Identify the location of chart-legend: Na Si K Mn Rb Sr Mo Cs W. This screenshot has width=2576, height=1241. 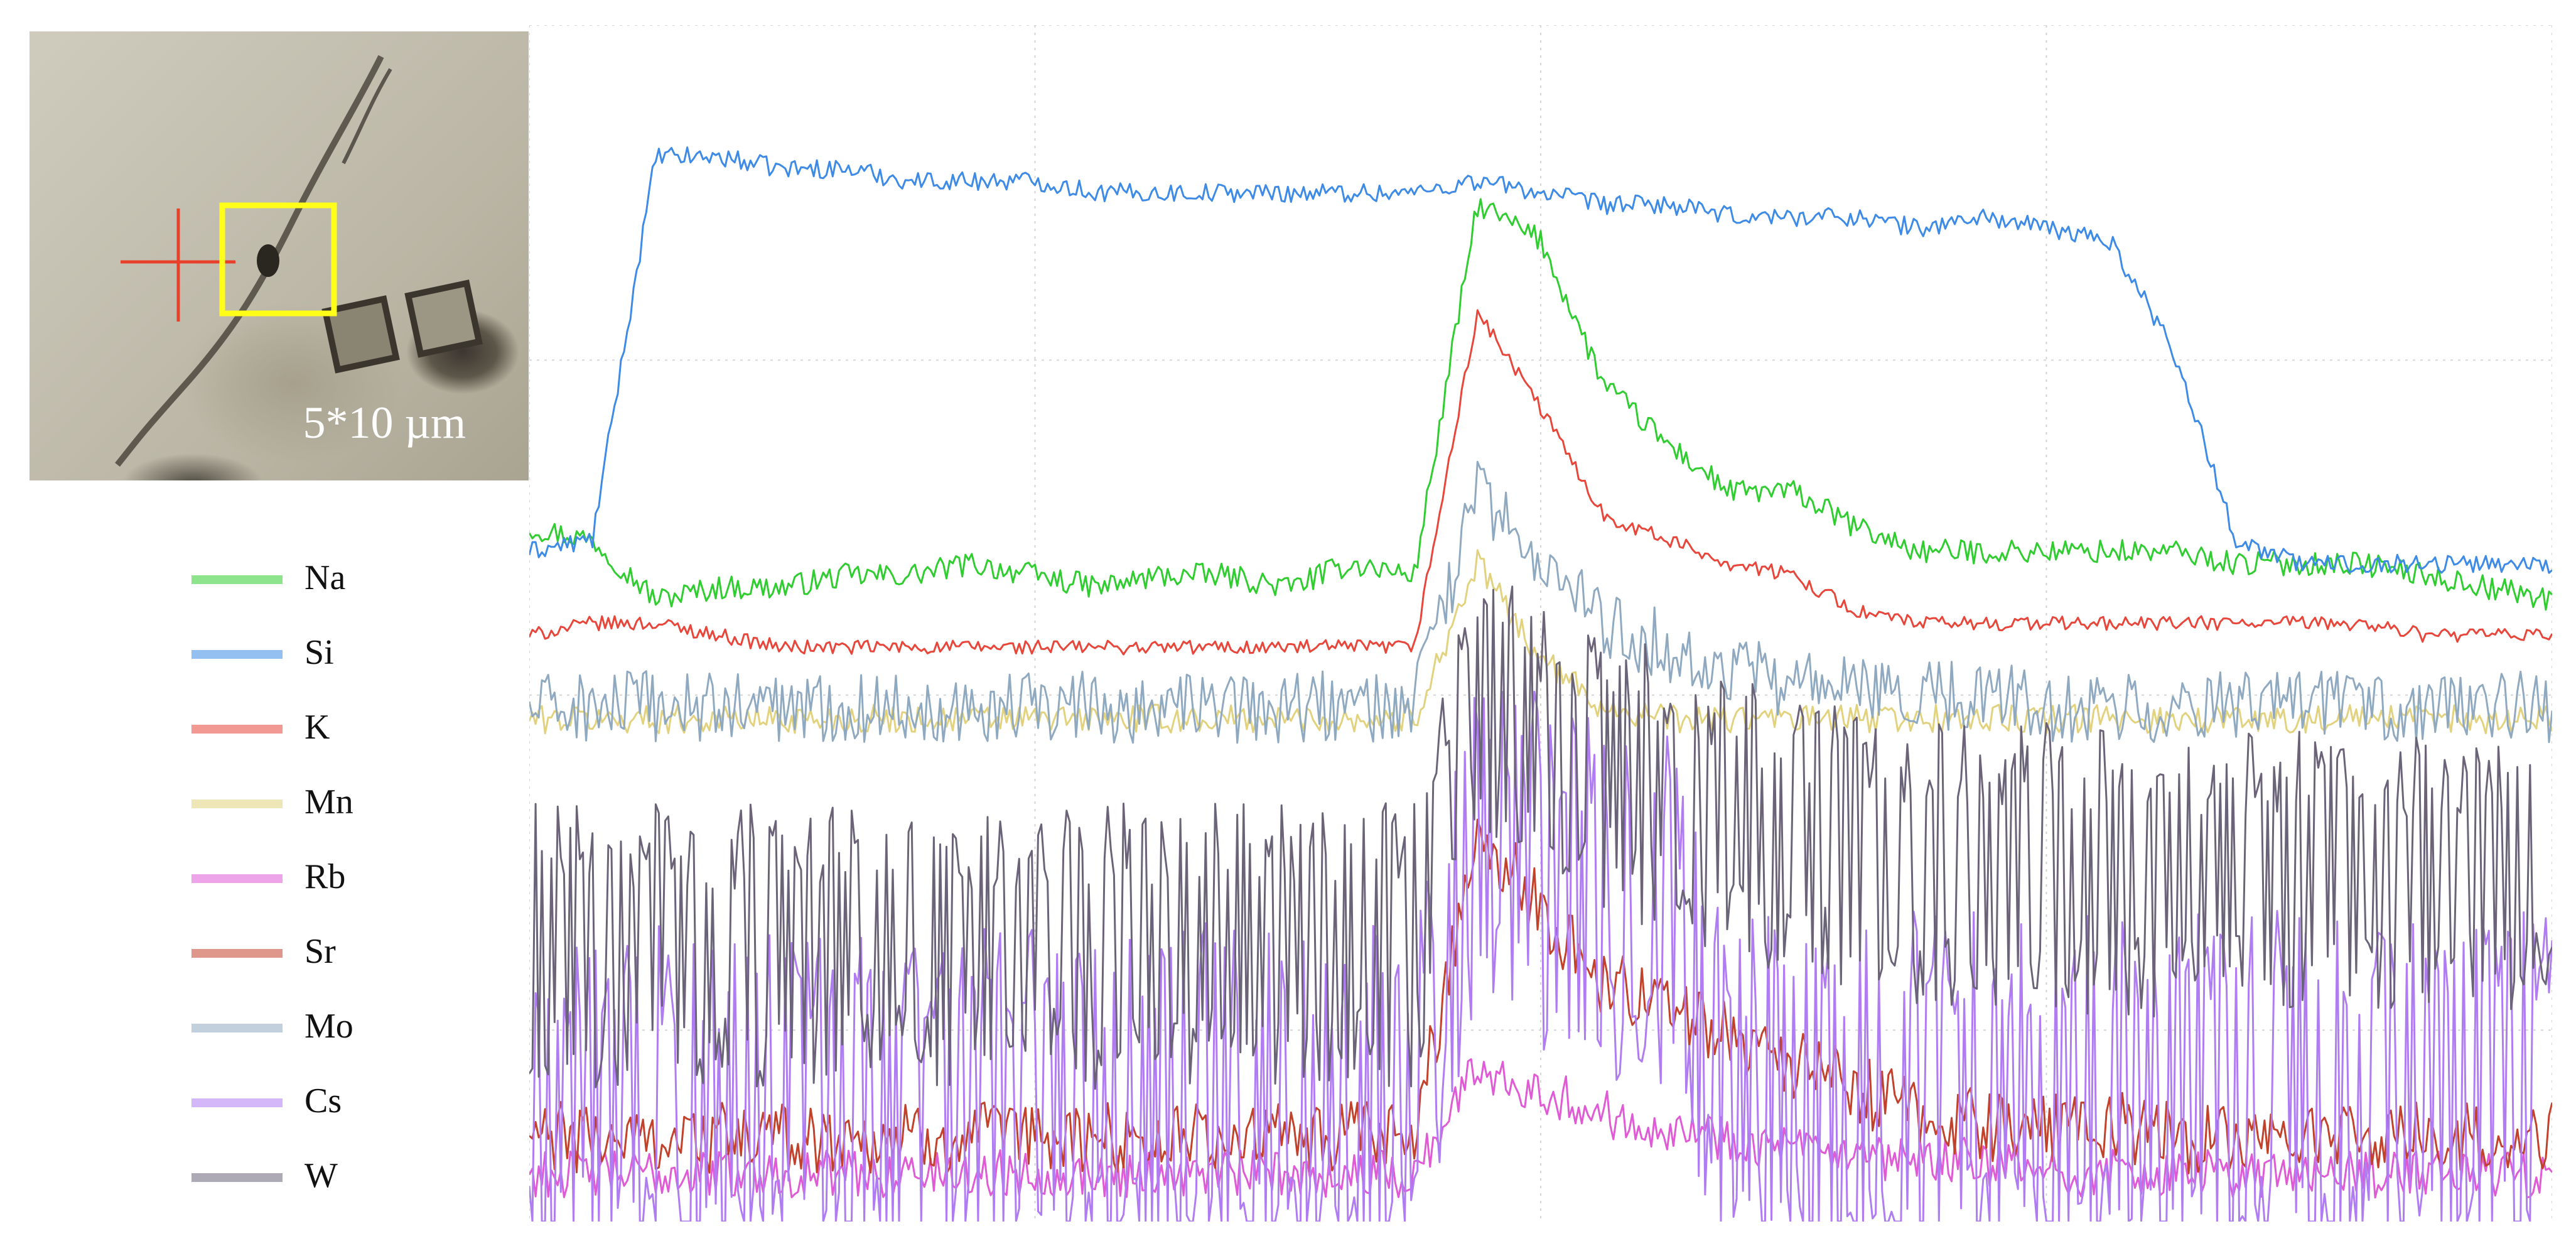
(298, 874).